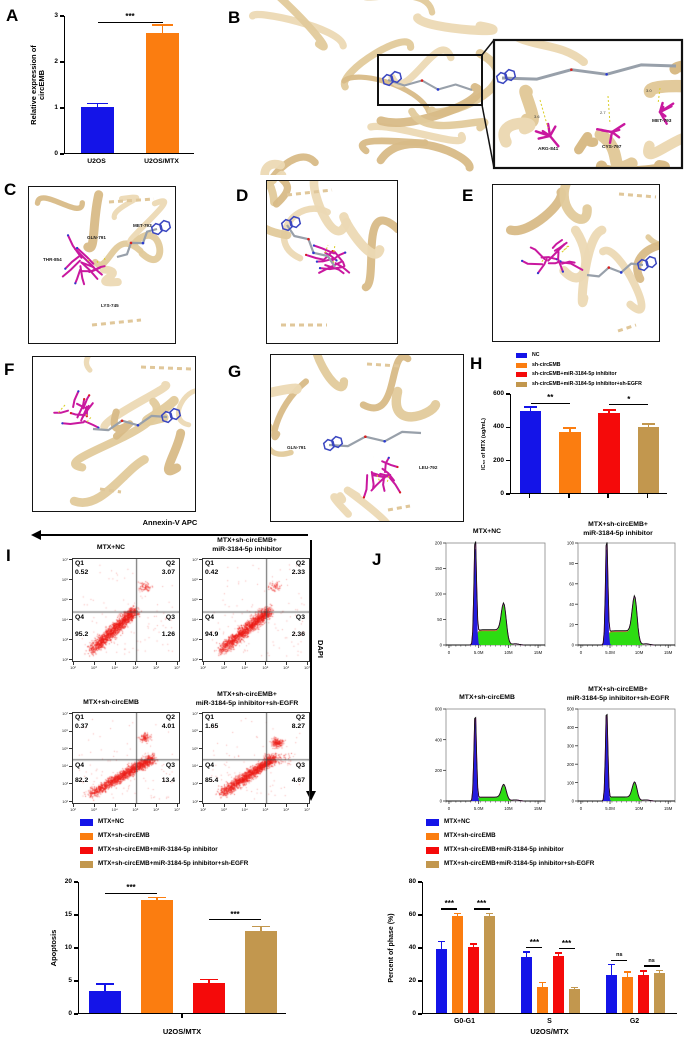  Describe the element at coordinates (487, 697) in the screenshot. I see `cycle-title-3: MTX+sh-circEMB` at that location.